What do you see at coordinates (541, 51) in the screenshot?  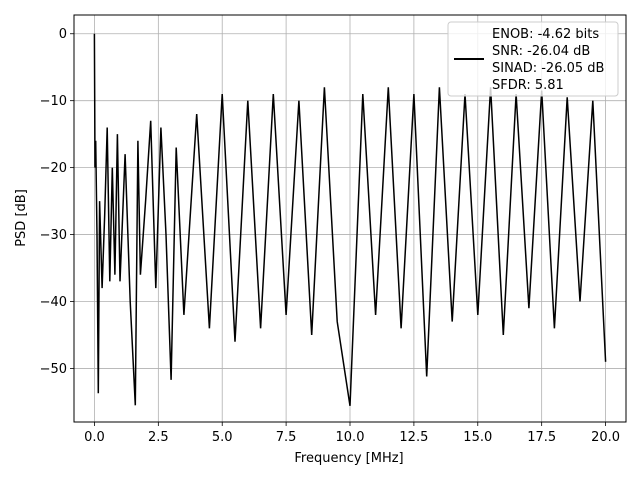 I see `legend-line-snr: SNR: -26.04 dB` at bounding box center [541, 51].